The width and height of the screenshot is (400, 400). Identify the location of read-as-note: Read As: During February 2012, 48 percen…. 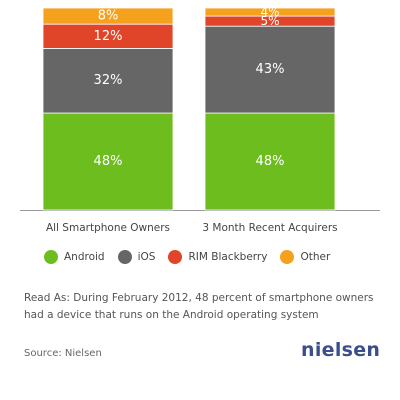
(199, 306).